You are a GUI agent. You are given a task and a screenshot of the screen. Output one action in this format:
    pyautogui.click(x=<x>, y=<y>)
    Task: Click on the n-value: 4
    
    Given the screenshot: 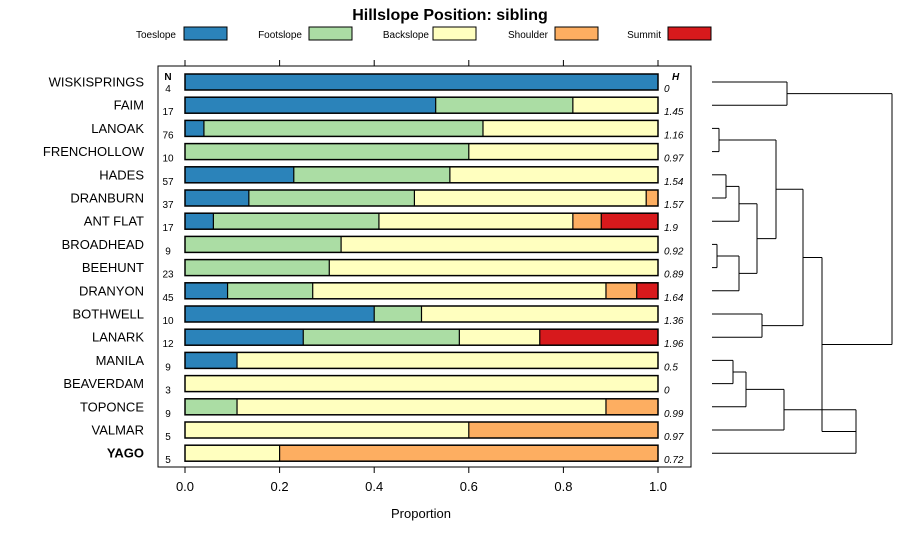 What is the action you would take?
    pyautogui.click(x=168, y=89)
    